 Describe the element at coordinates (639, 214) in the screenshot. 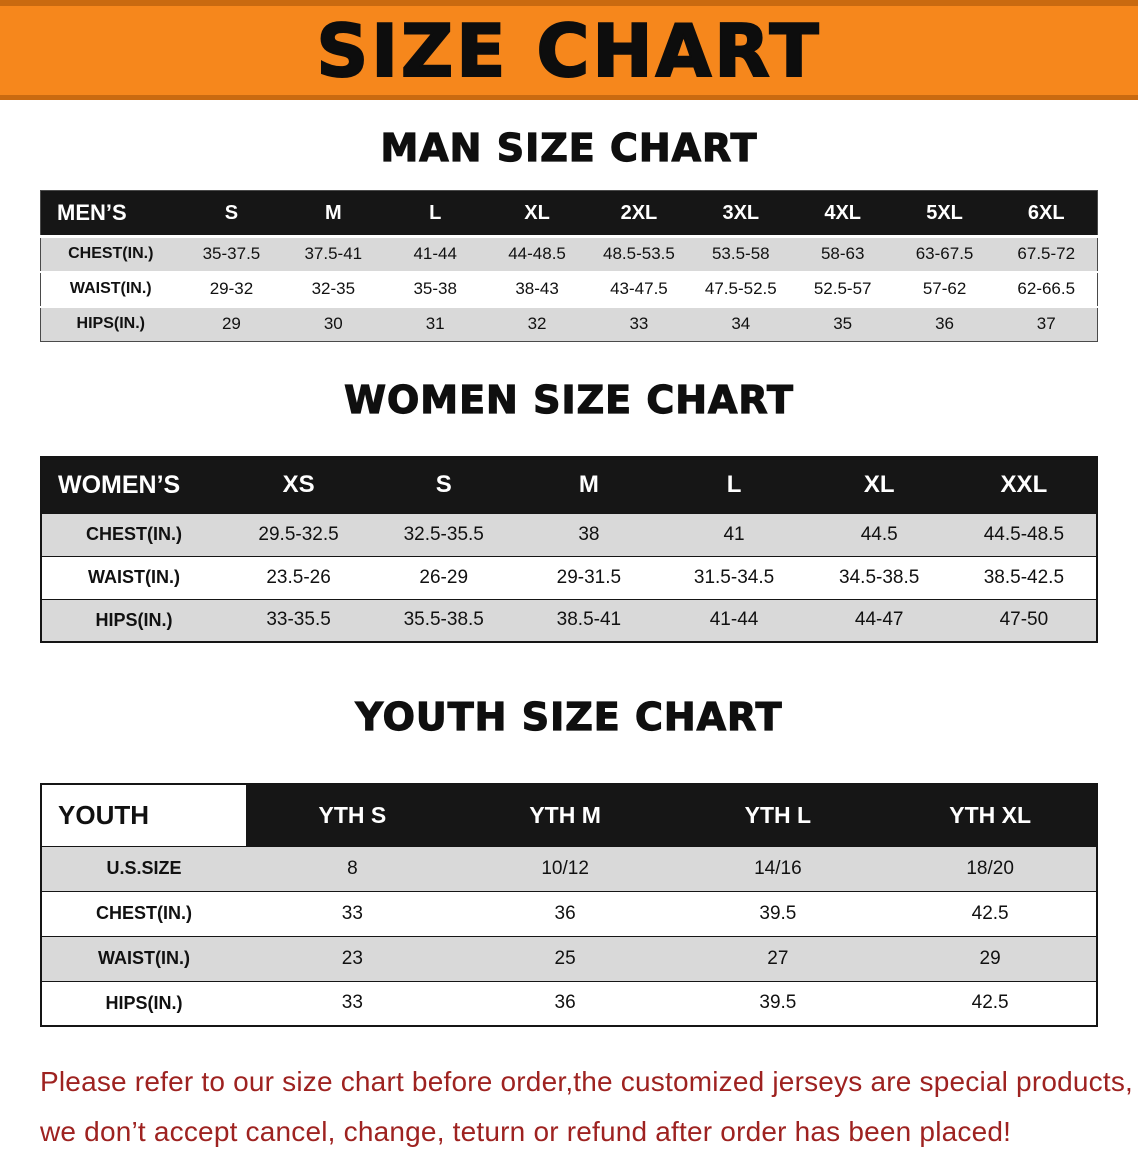

I see `size-column-header: 2XL` at that location.